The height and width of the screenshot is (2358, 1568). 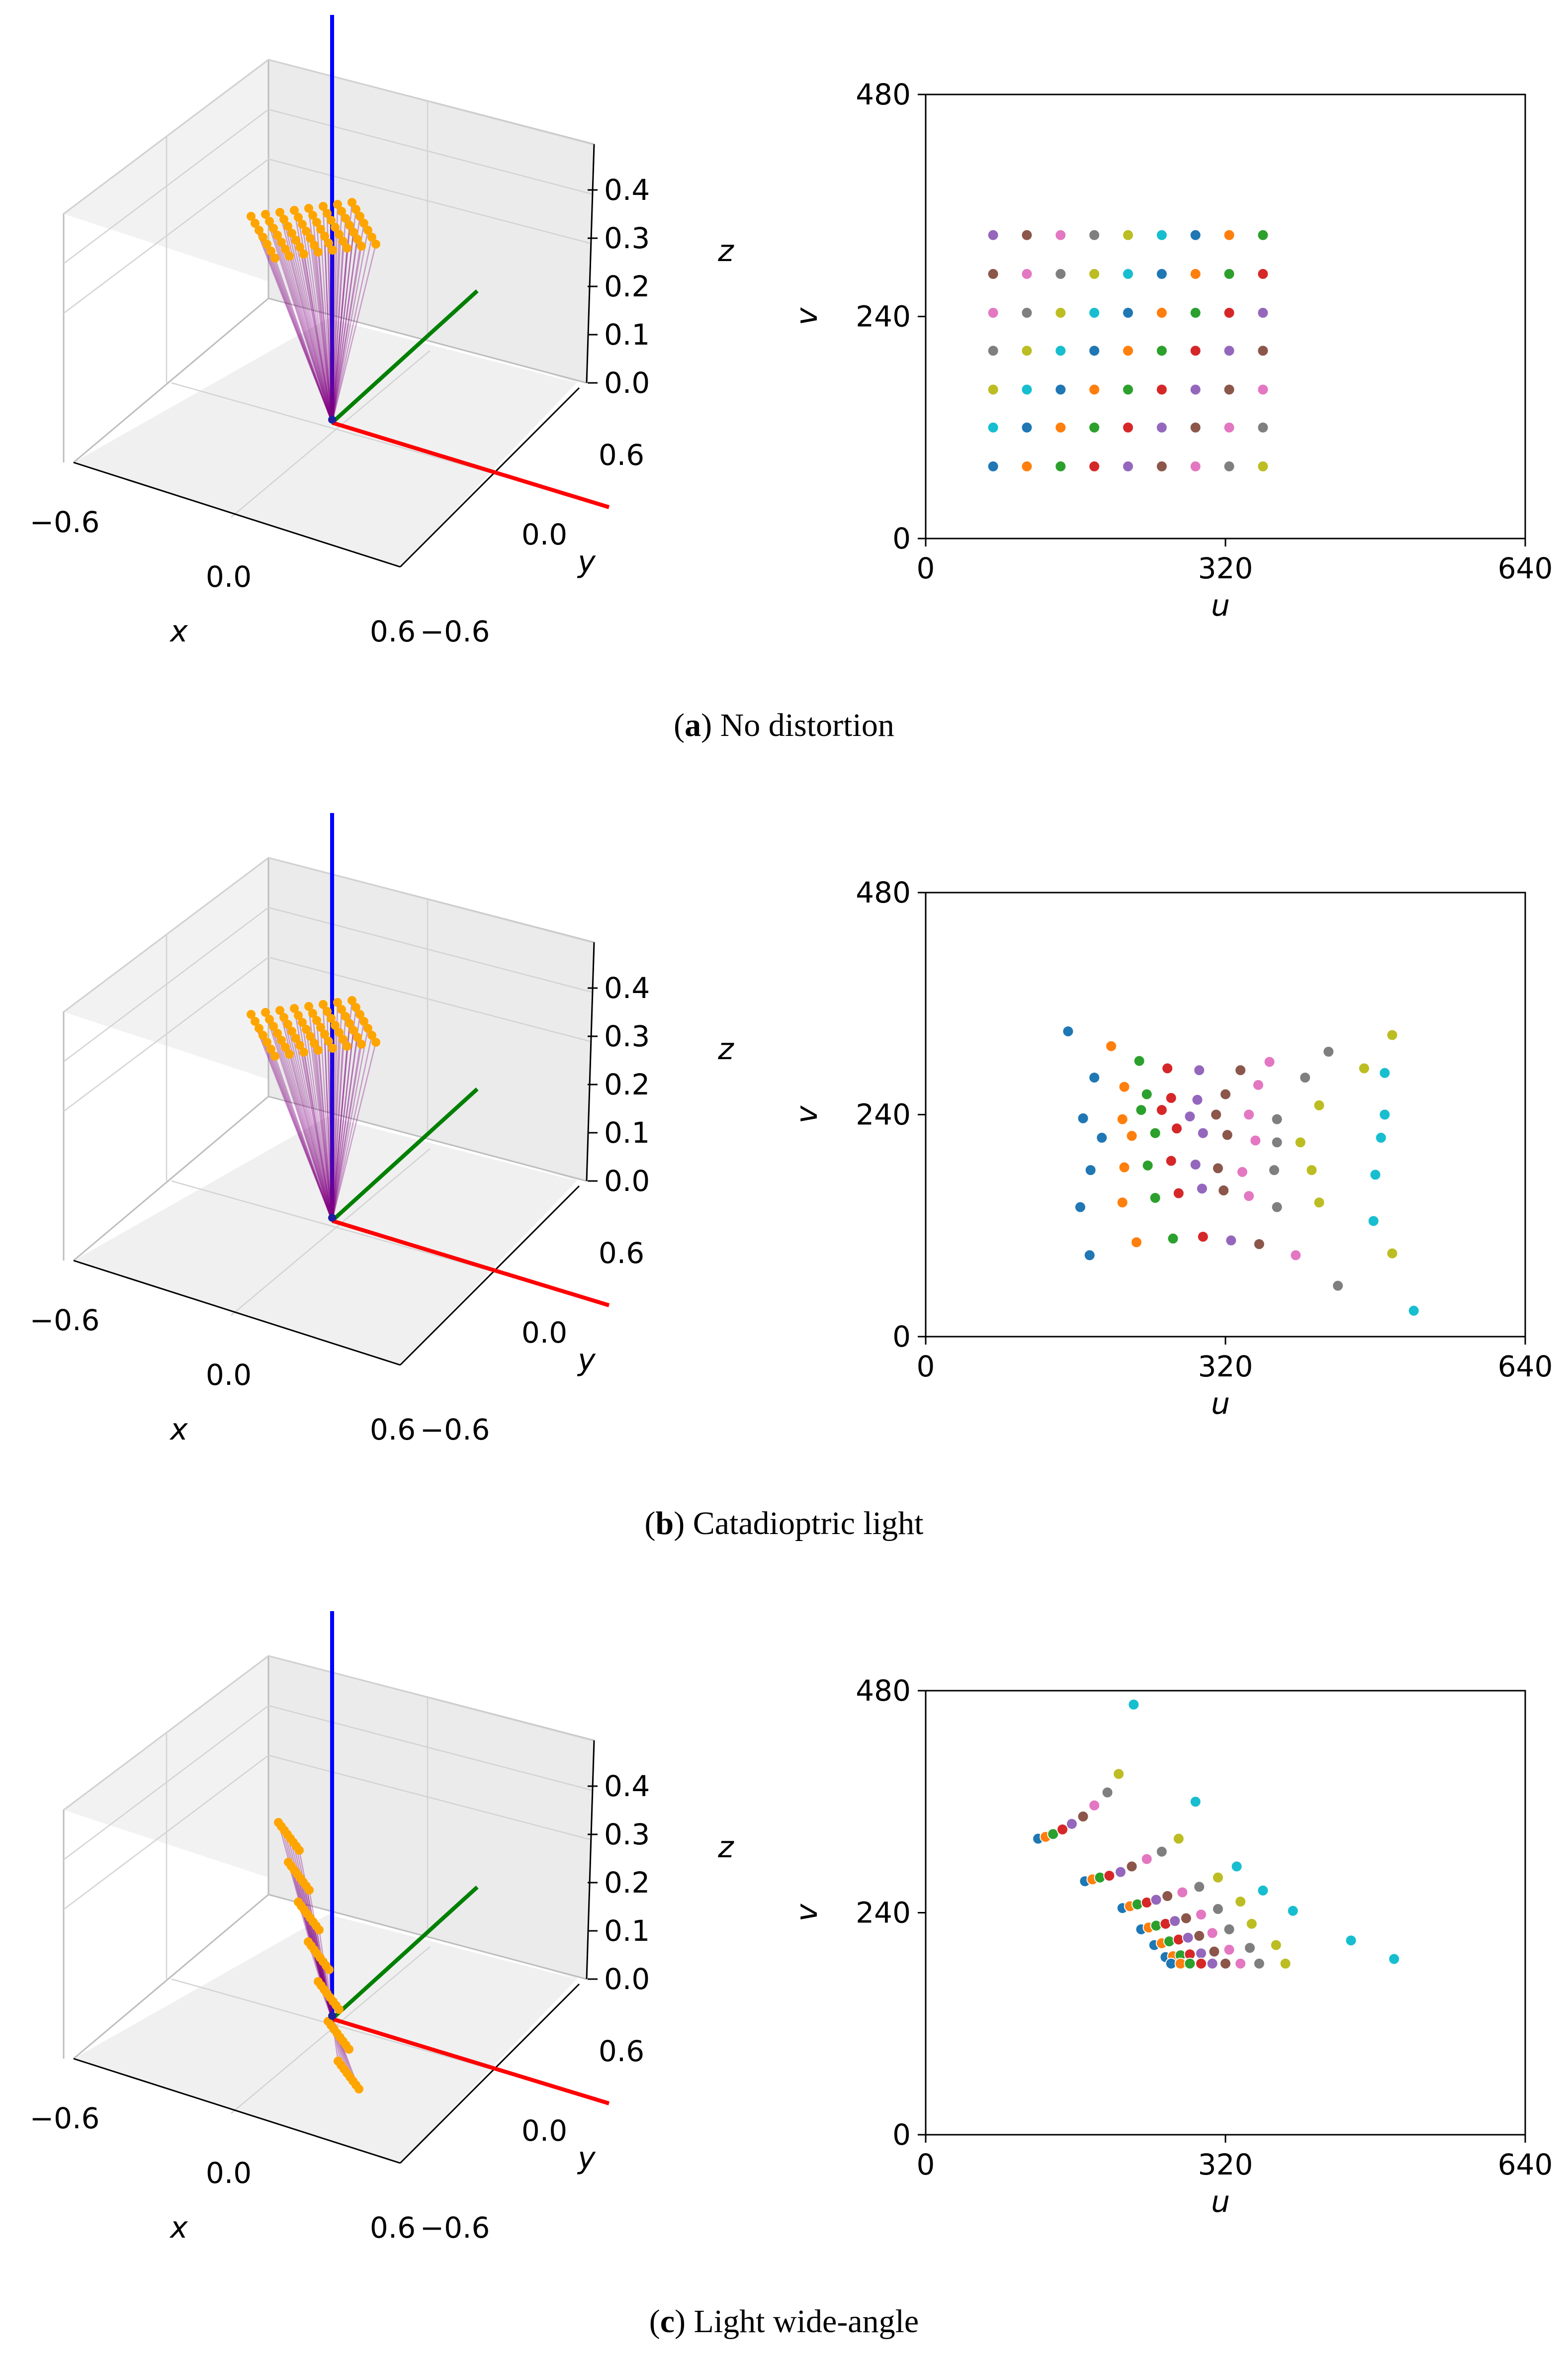 What do you see at coordinates (332, 1218) in the screenshot?
I see `camera-center` at bounding box center [332, 1218].